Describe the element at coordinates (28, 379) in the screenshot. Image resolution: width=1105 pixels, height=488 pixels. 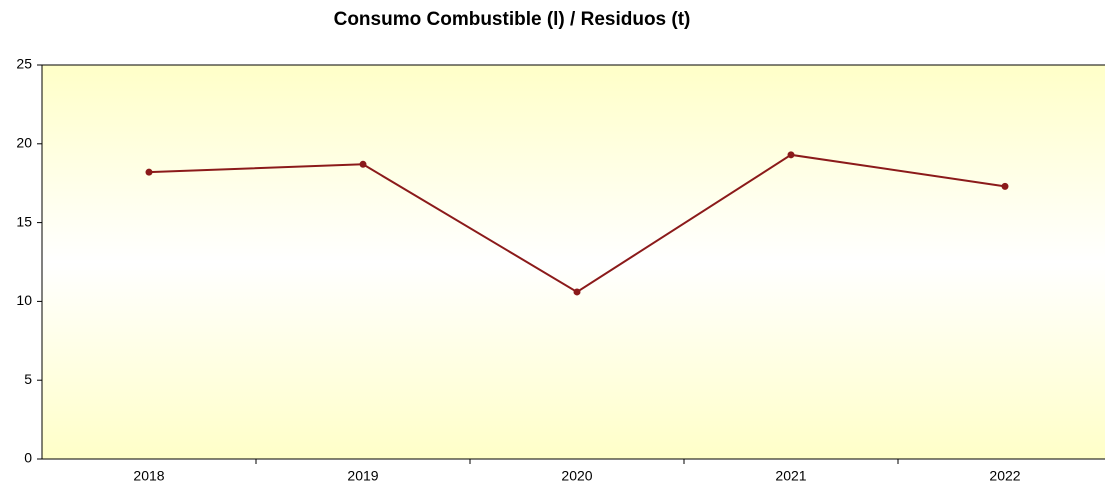
I see `y-tick-label: 5` at that location.